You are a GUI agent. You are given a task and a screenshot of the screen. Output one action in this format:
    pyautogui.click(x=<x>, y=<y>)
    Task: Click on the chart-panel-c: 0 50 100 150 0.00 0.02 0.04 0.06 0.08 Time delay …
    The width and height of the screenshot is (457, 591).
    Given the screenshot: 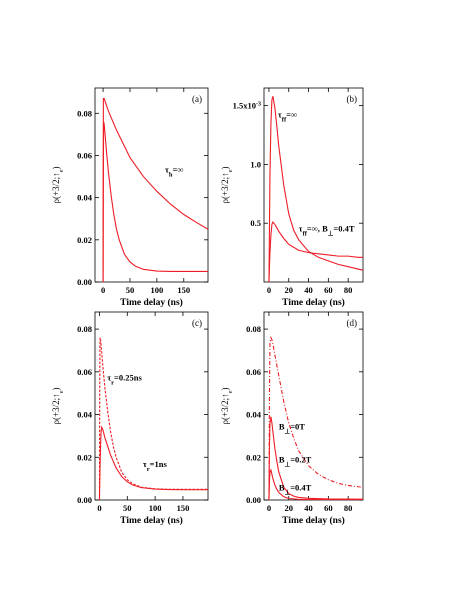 What is the action you would take?
    pyautogui.click(x=130, y=418)
    